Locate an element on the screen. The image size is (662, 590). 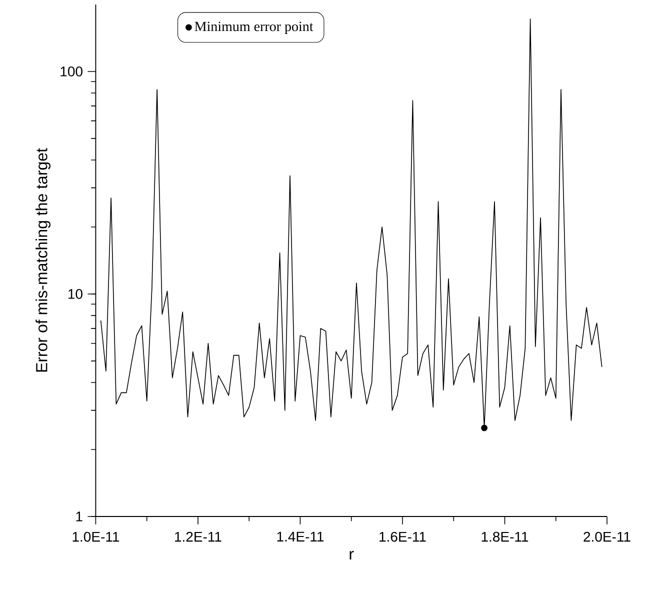
x-axis-title: r is located at coordinates (352, 555).